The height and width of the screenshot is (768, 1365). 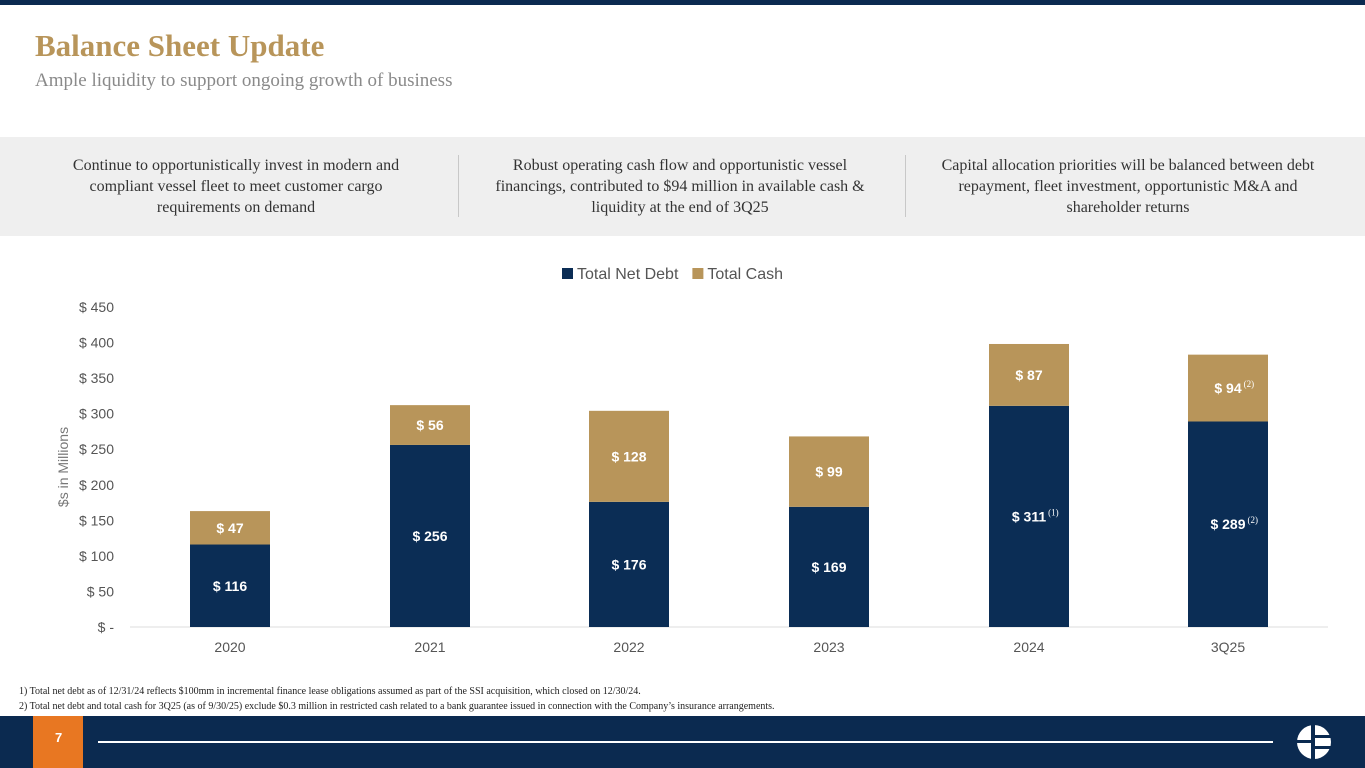 What do you see at coordinates (1028, 647) in the screenshot?
I see `x-tick-label: 2024` at bounding box center [1028, 647].